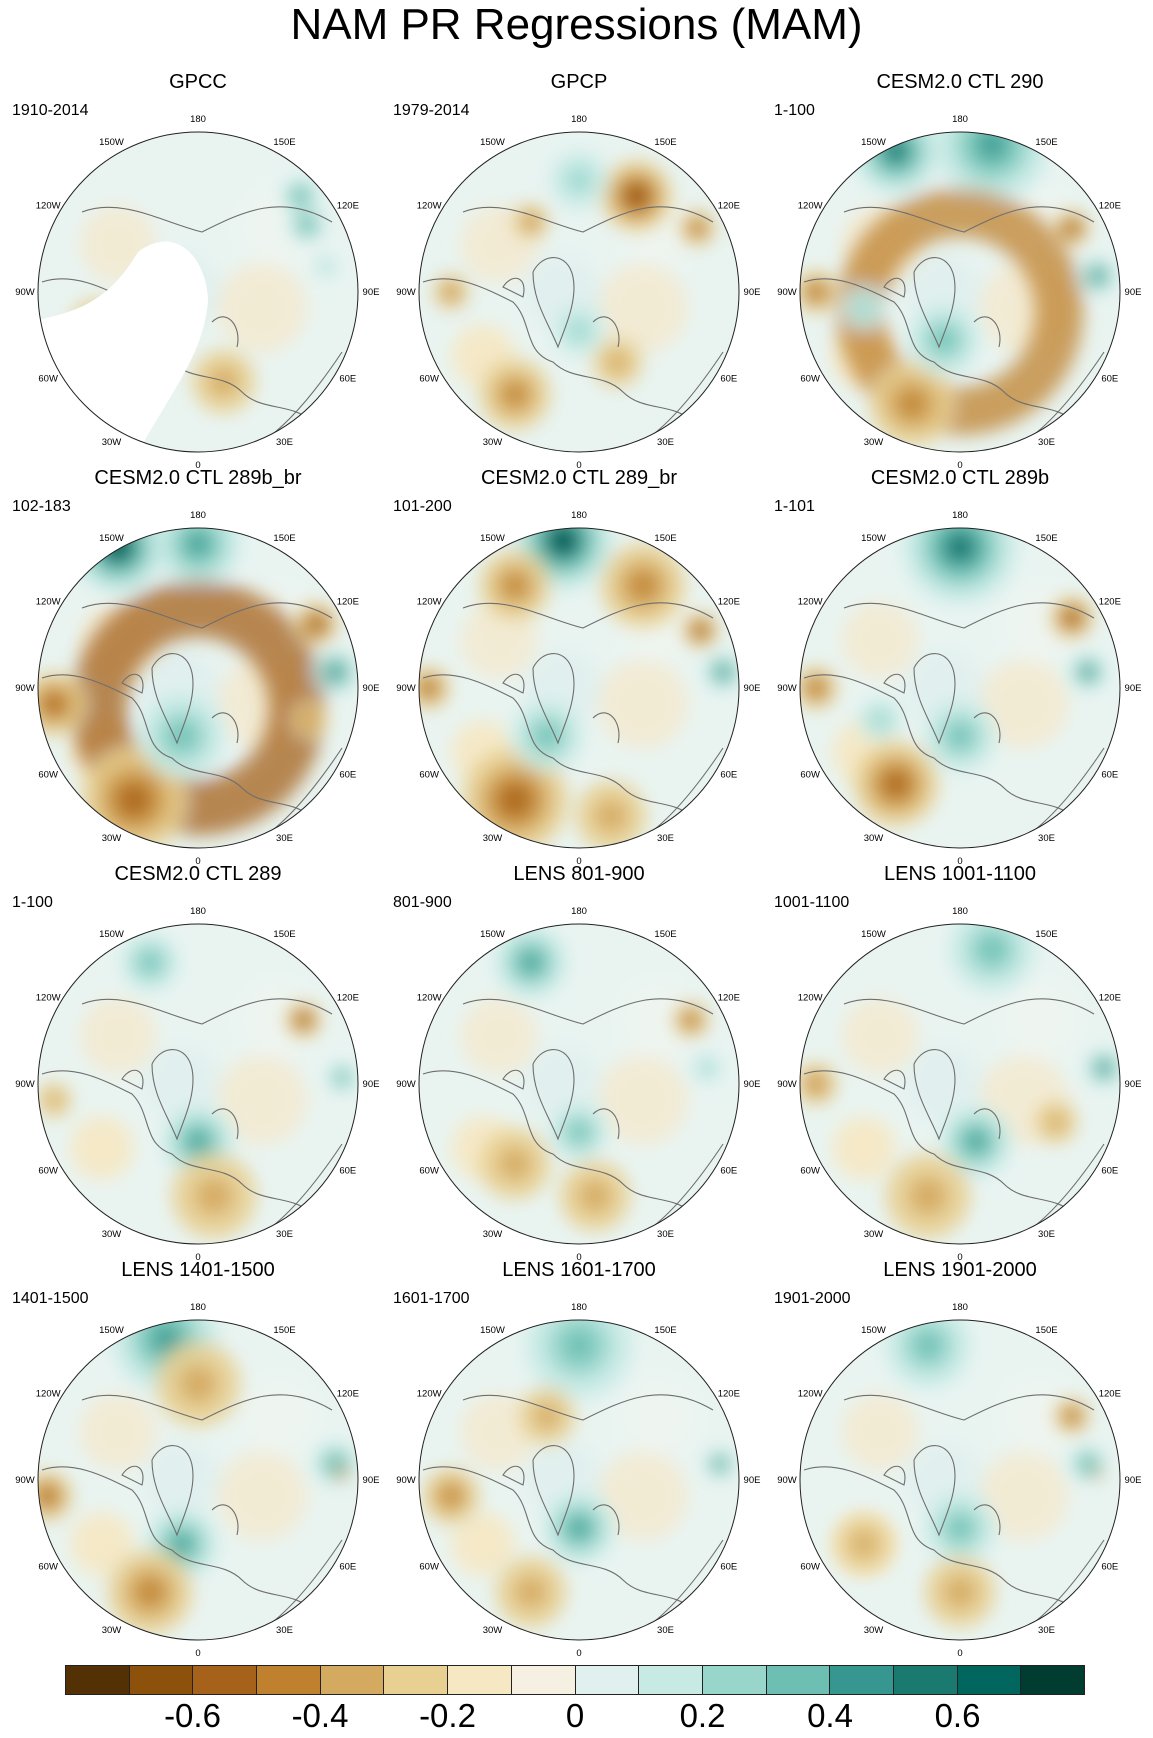 The image size is (1153, 1738). I want to click on panel-title: LENS 1901-2000, so click(960, 1270).